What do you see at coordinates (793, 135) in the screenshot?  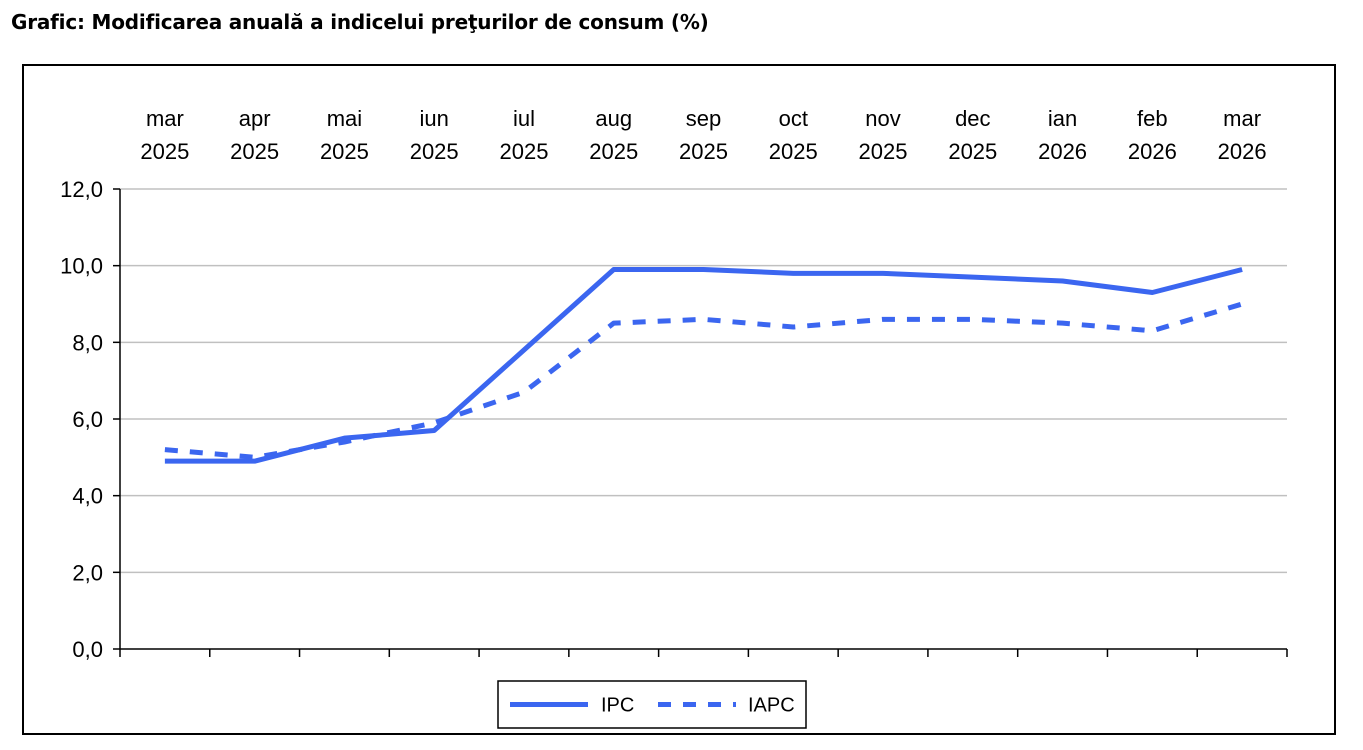 I see `x-tick-label: oct 2025` at bounding box center [793, 135].